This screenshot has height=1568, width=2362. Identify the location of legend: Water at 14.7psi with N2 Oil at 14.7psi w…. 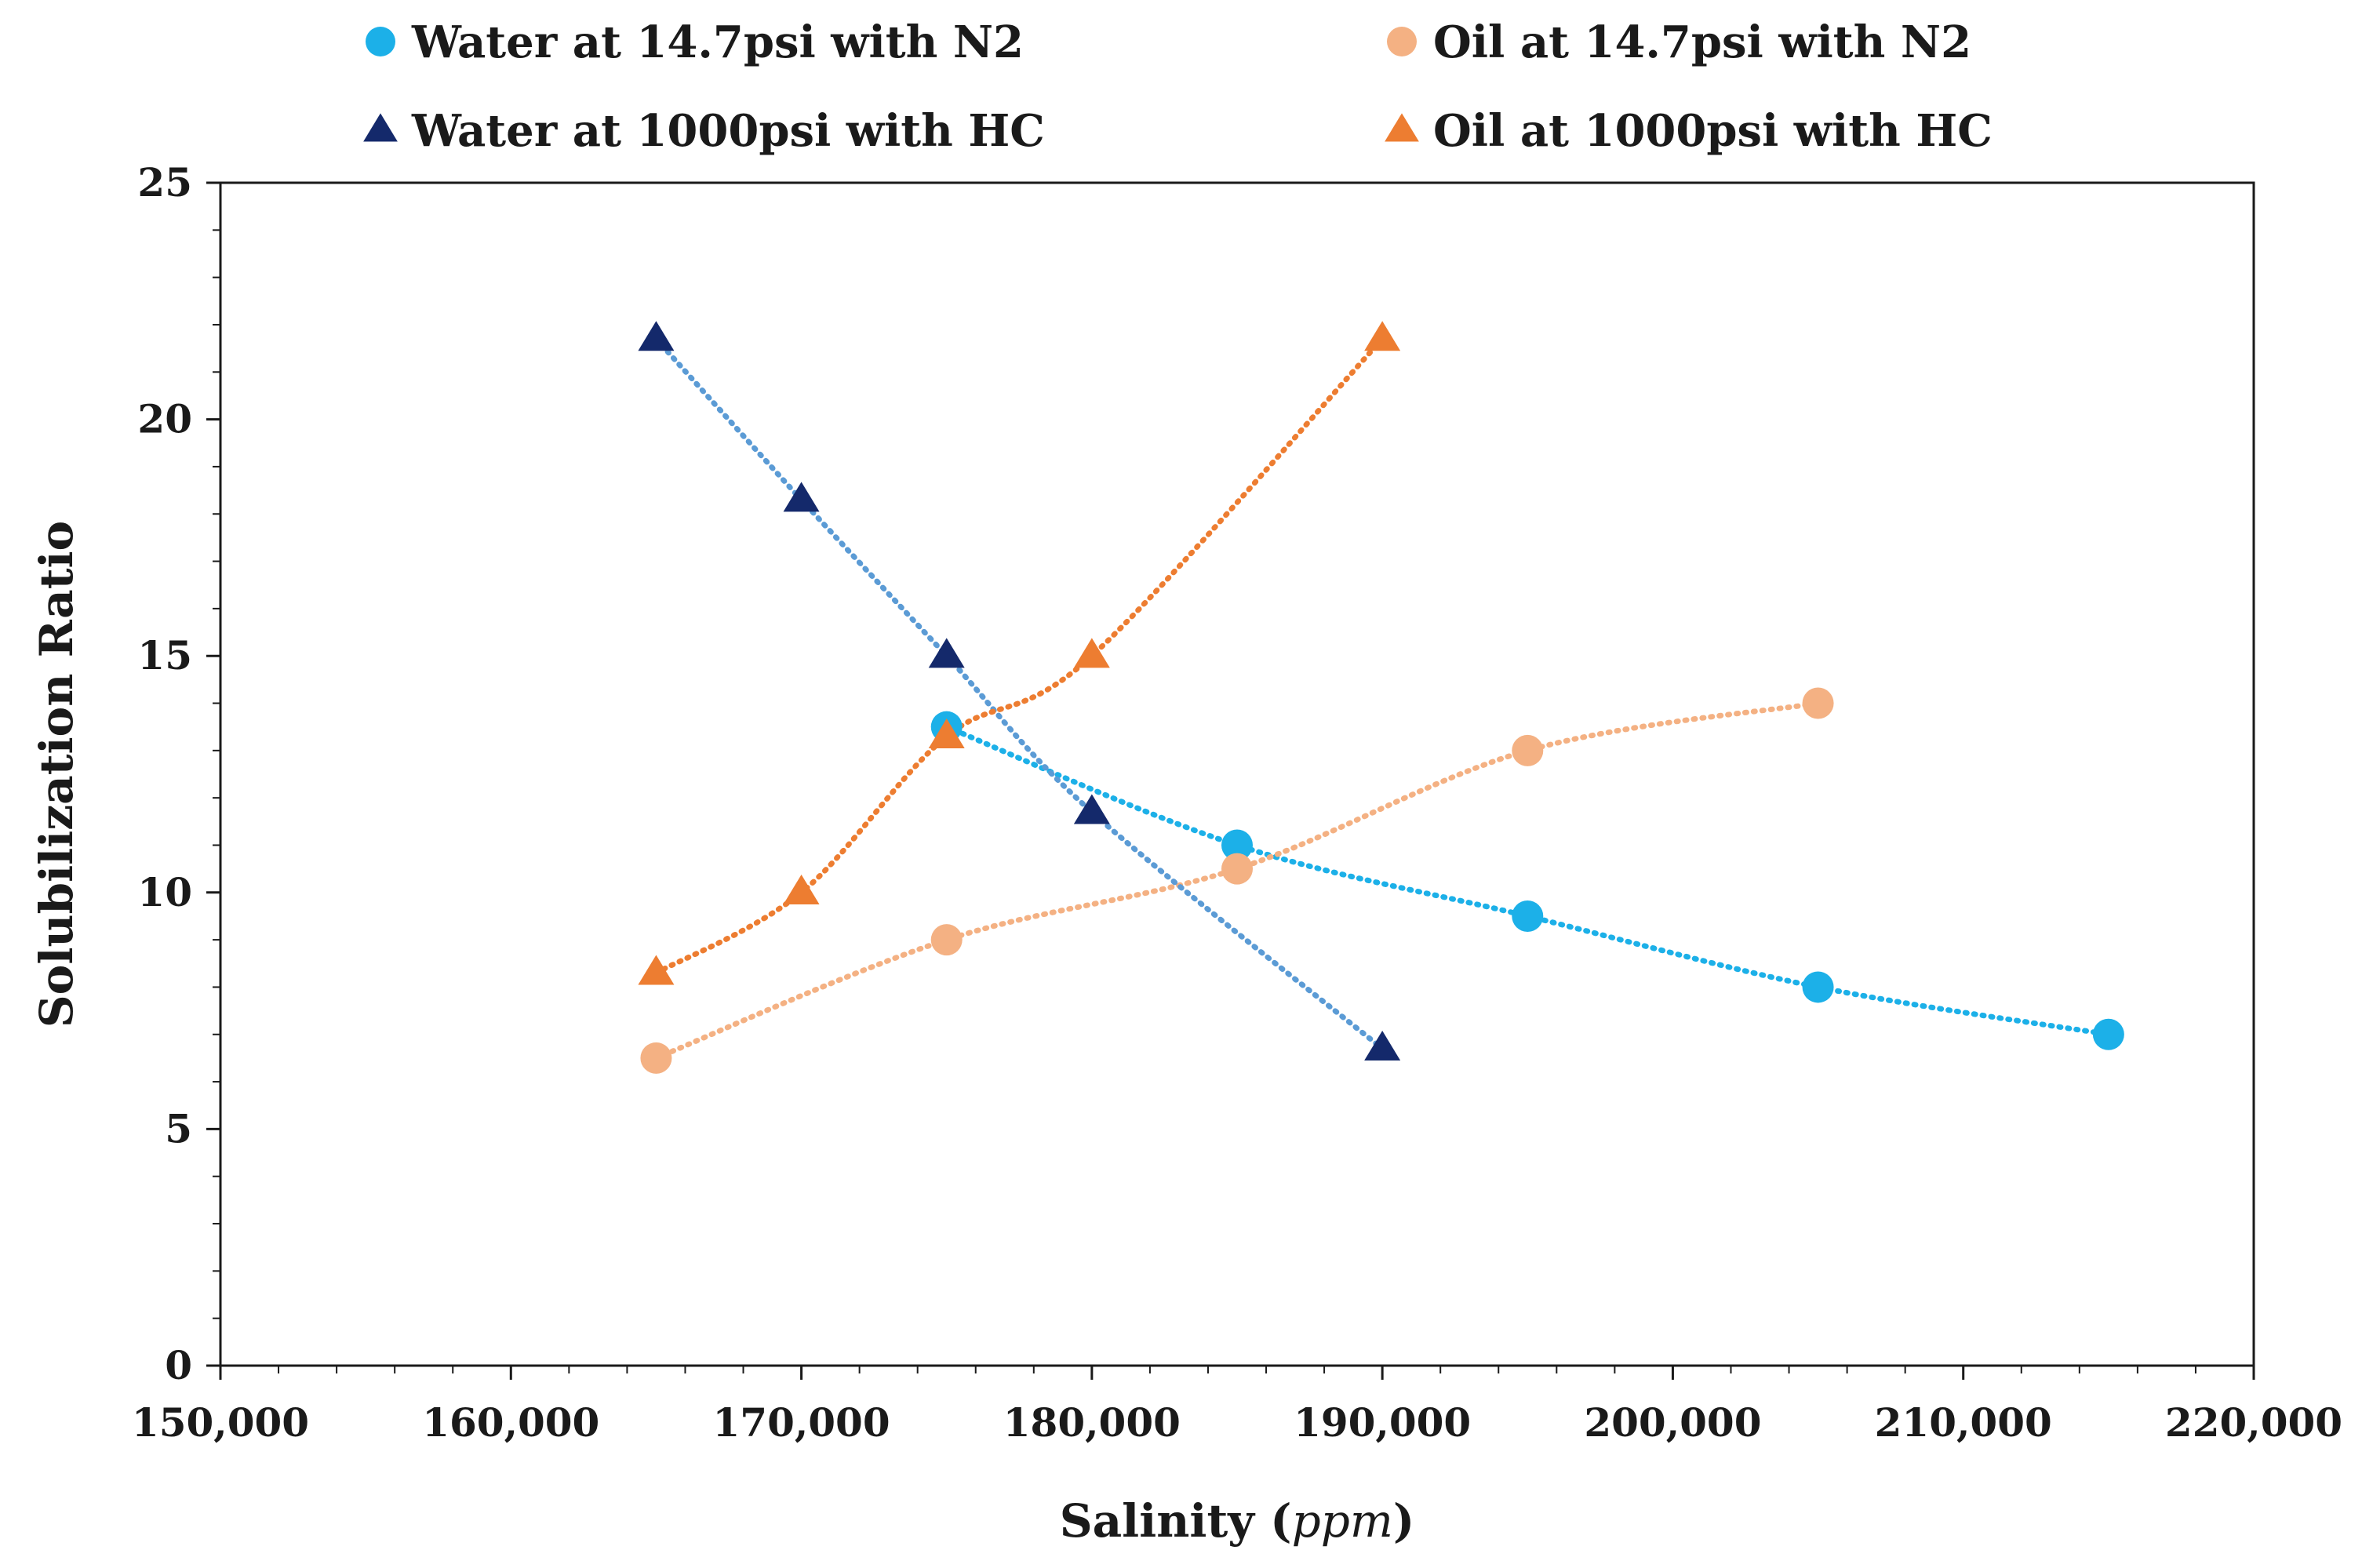
(1178, 86).